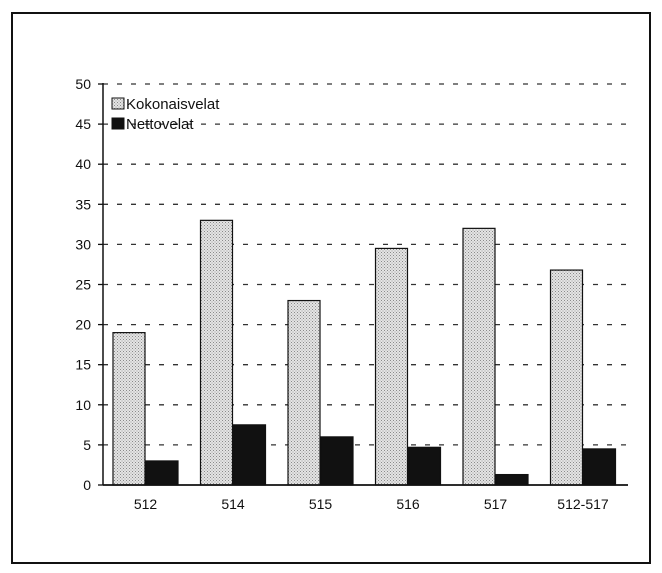 The width and height of the screenshot is (662, 573). What do you see at coordinates (160, 124) in the screenshot?
I see `legend-label-nettovelat: Nettovelat` at bounding box center [160, 124].